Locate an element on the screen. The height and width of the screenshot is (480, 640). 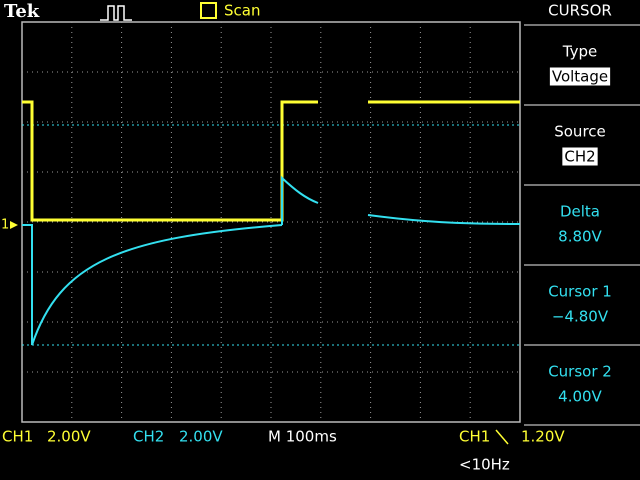
menu-value: 4.00V is located at coordinates (580, 397).